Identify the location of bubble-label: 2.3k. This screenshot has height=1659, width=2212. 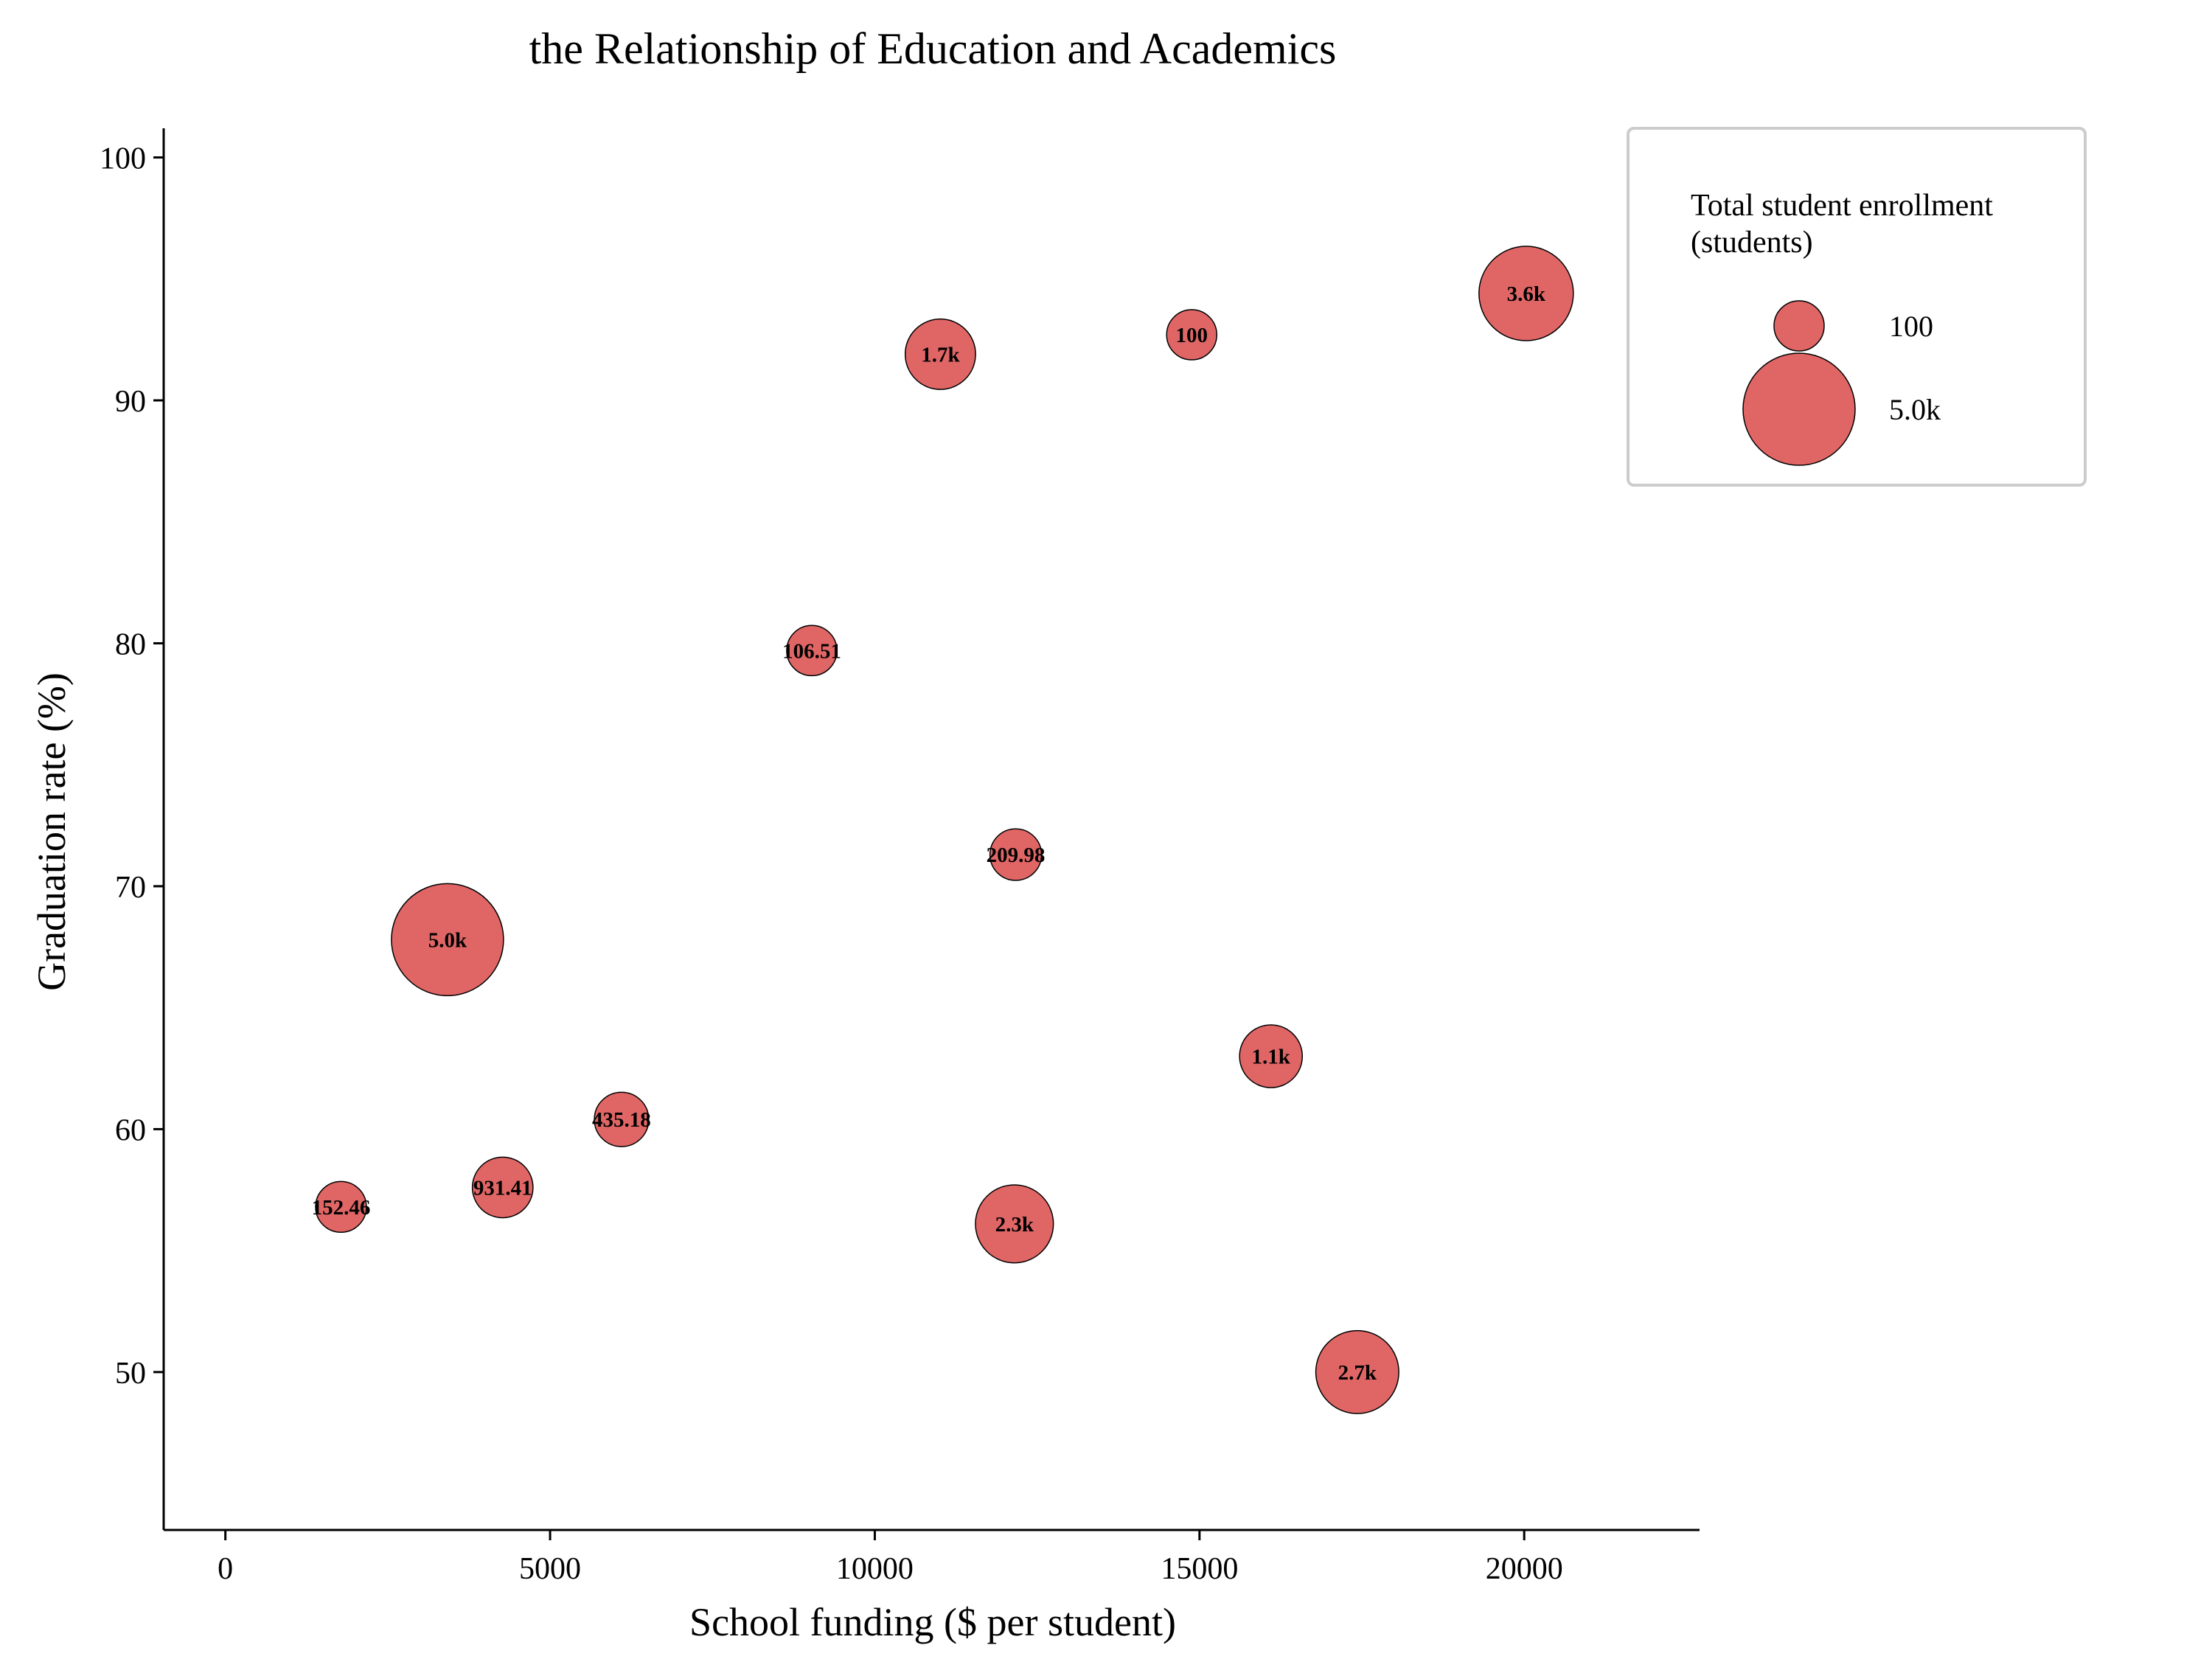
(1014, 1225).